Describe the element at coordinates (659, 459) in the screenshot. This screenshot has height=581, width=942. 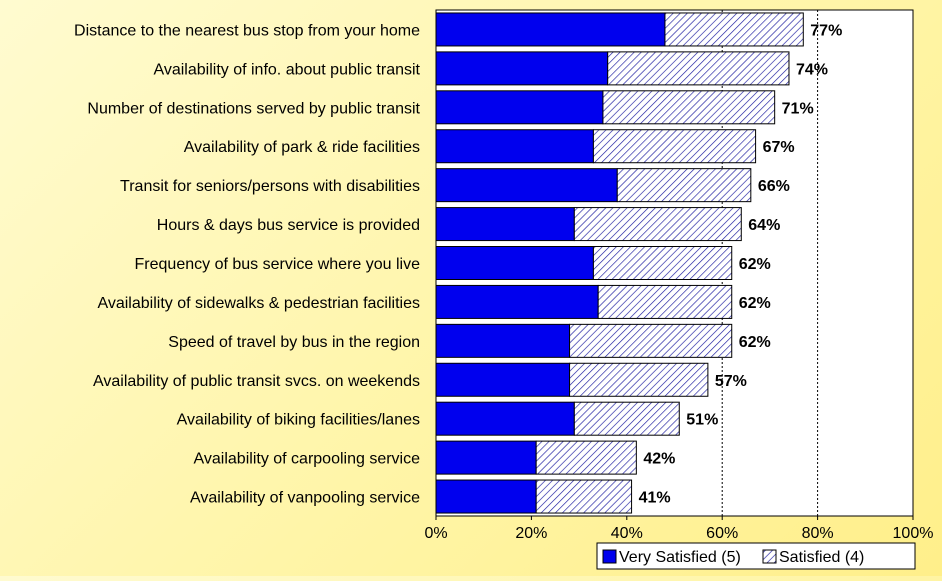
I see `total-label: 42%` at that location.